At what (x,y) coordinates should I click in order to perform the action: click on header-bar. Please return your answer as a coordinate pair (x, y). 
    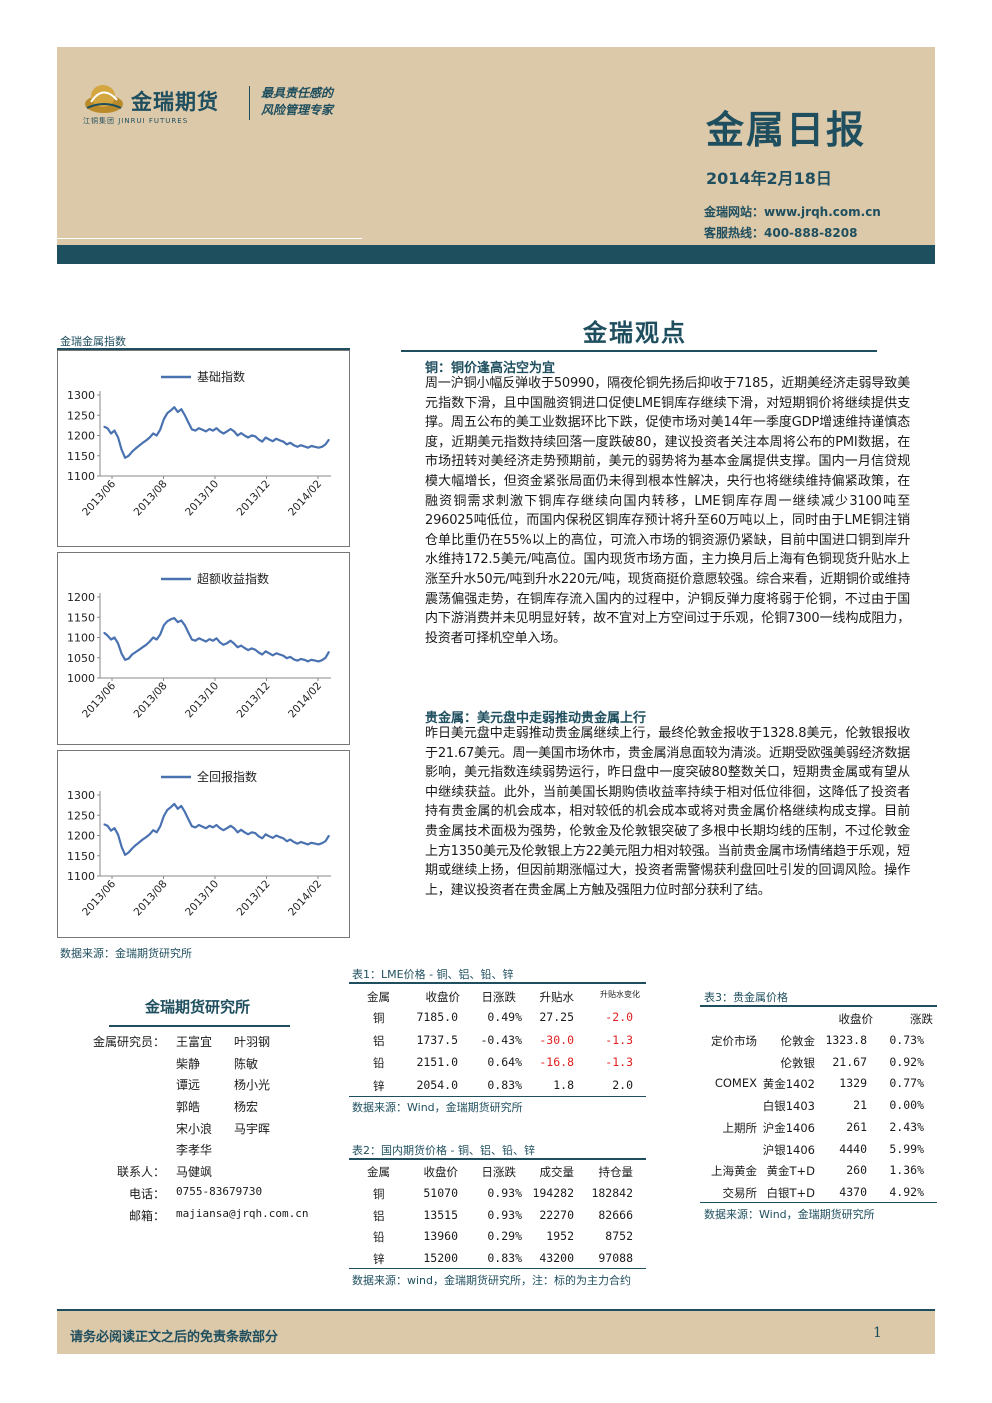
    Looking at the image, I should click on (496, 254).